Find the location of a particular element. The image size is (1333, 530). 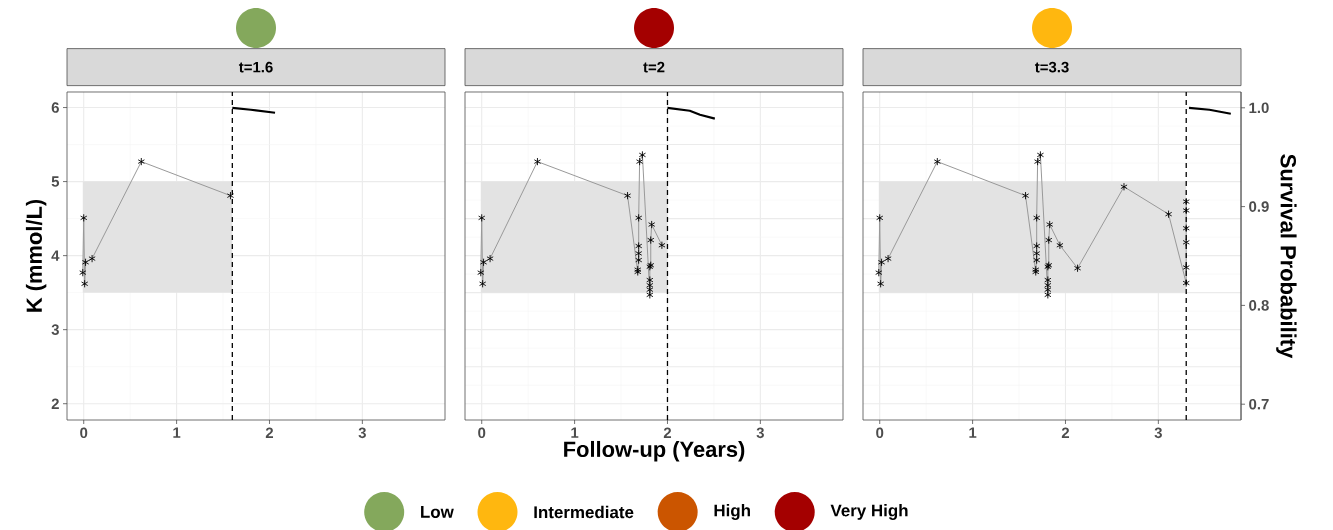

y-tick-label: 2 is located at coordinates (55, 403).